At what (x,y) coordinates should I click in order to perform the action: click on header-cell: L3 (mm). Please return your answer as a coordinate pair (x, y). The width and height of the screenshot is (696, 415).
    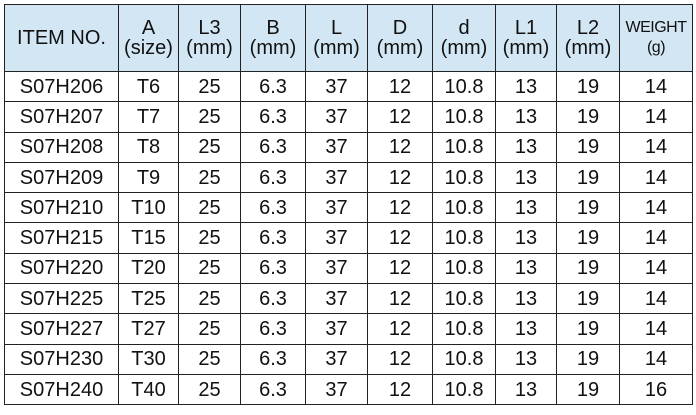
    Looking at the image, I should click on (209, 38).